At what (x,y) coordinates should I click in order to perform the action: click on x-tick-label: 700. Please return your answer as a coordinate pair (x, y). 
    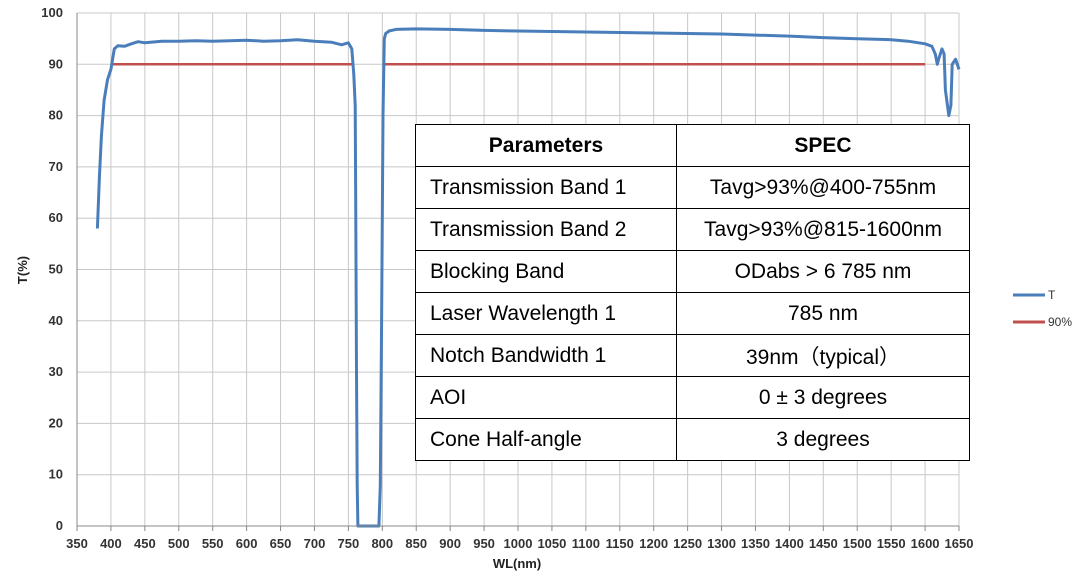
    Looking at the image, I should click on (315, 543).